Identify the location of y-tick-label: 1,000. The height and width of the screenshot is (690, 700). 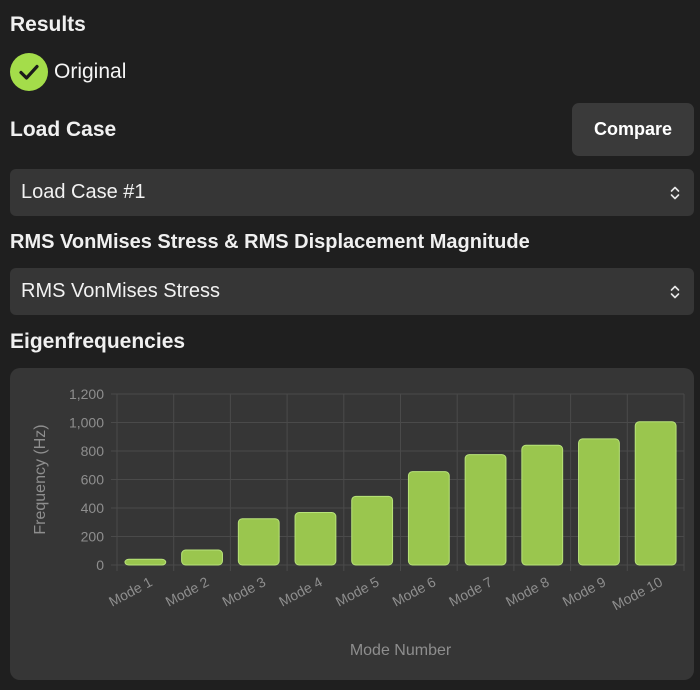
(86, 423).